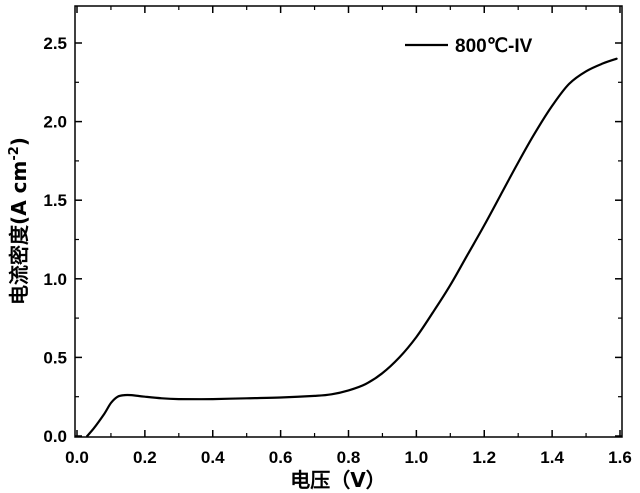  Describe the element at coordinates (55, 200) in the screenshot. I see `y-tick-label: 1.5` at that location.